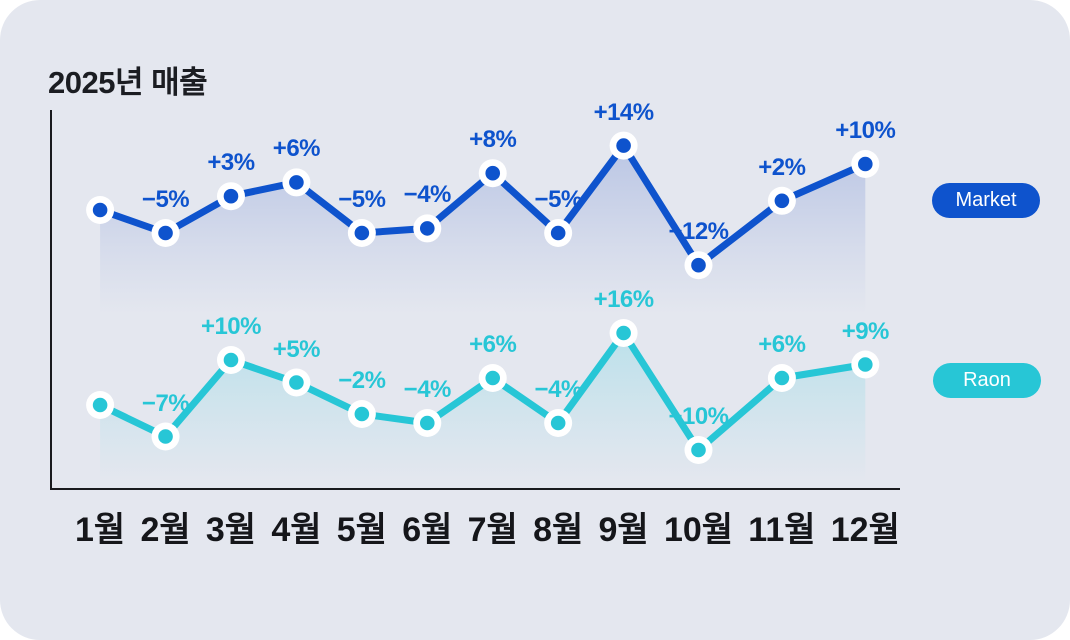  I want to click on legend-market-badge: Market, so click(986, 200).